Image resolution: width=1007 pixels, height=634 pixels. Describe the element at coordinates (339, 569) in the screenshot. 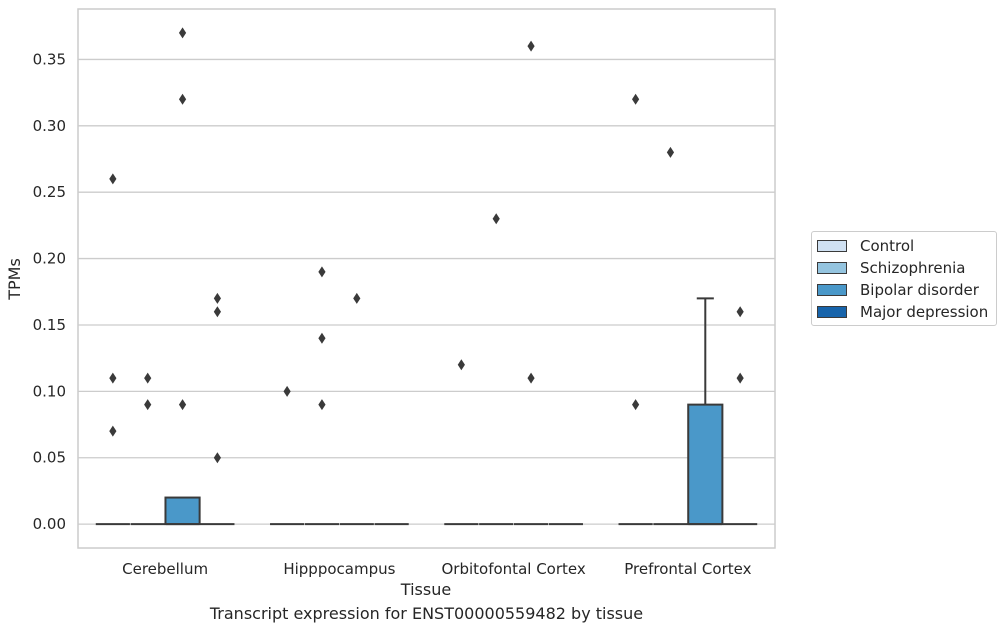

I see `x-tick-label: Hipppocampus` at that location.